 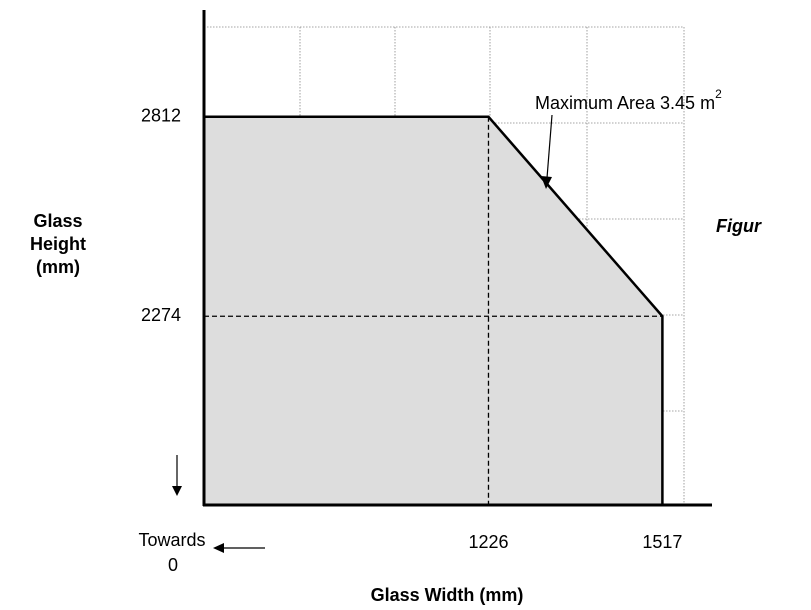 I want to click on y-axis-label: Height, so click(x=58, y=244).